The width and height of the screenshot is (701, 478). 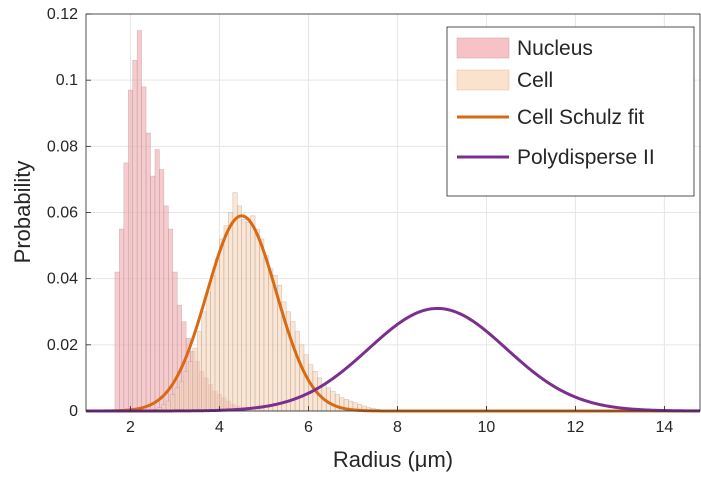 I want to click on legend-label-nucleus: Nucleus, so click(x=555, y=48).